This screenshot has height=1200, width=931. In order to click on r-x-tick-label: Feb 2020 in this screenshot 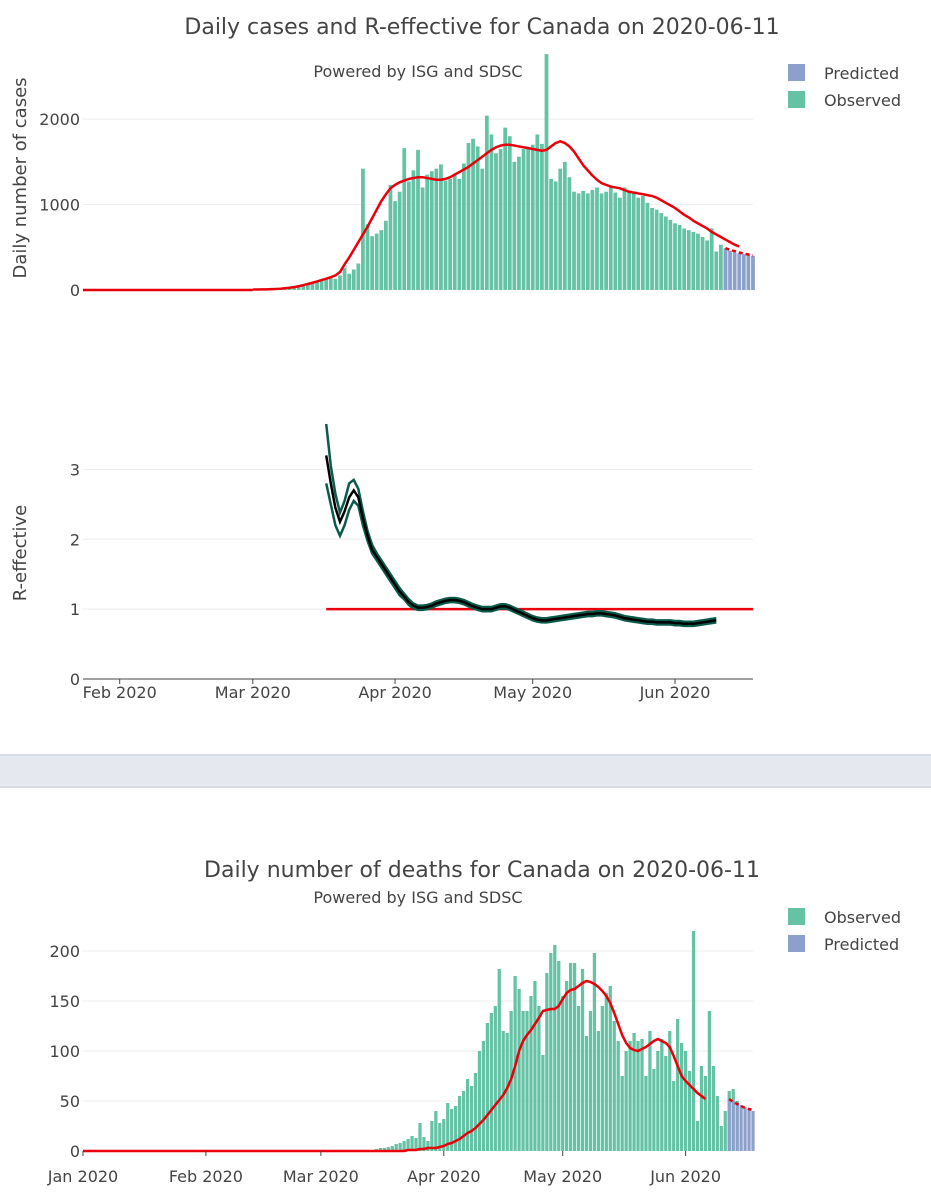, I will do `click(120, 692)`.